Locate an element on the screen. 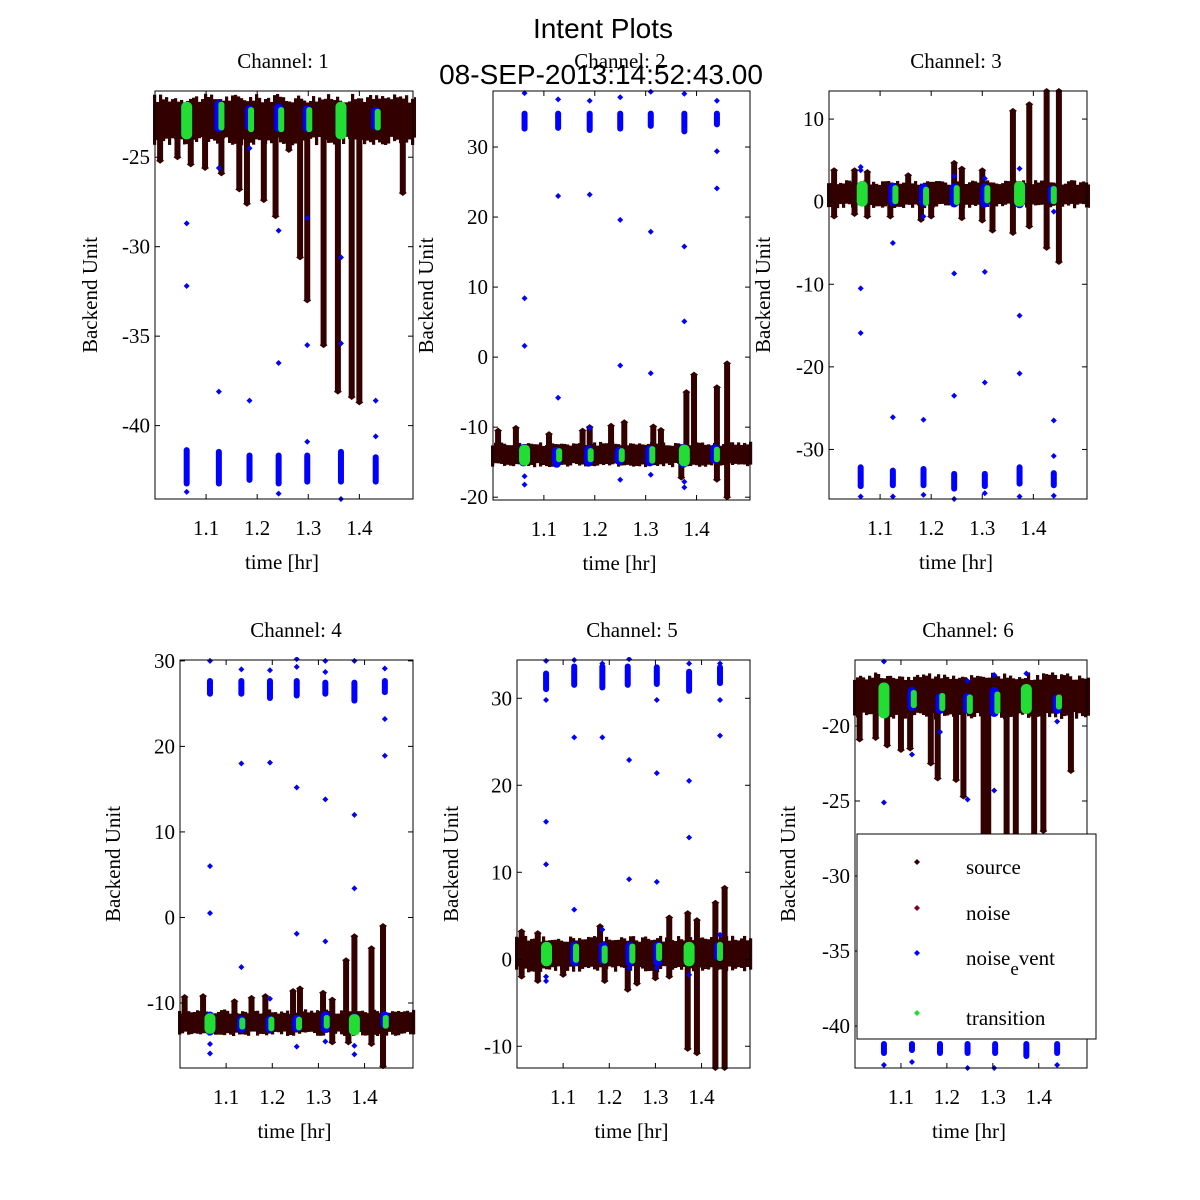 The width and height of the screenshot is (1200, 1200). axes-border is located at coordinates (633, 864).